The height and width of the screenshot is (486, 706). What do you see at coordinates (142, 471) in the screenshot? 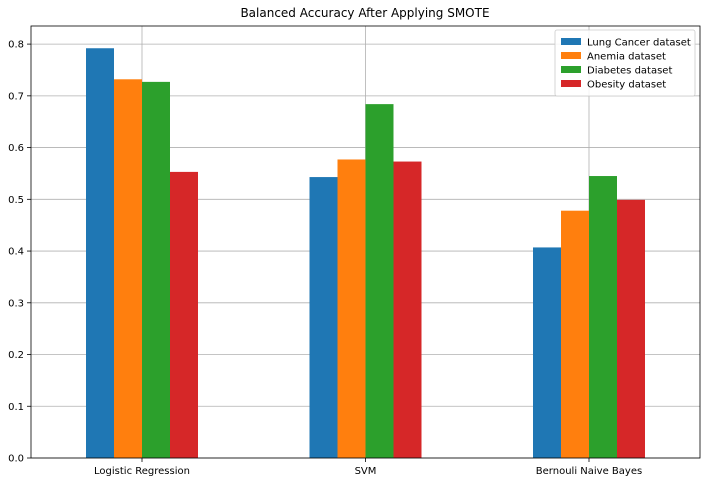
I see `x-tick-label: Logistic Regression` at bounding box center [142, 471].